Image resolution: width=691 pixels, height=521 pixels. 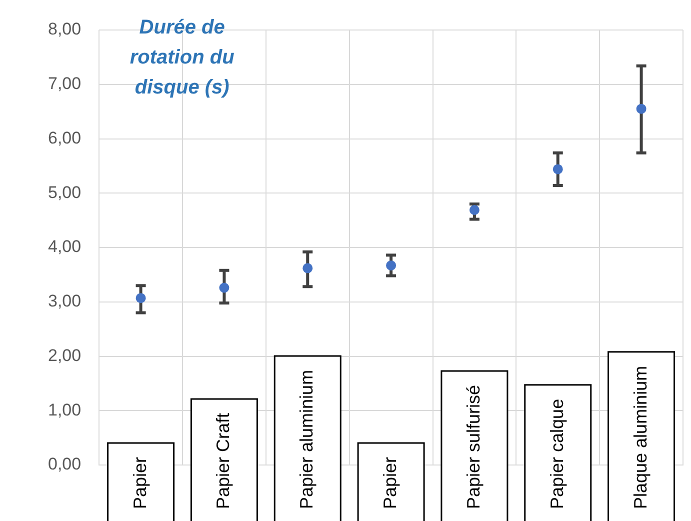 What do you see at coordinates (65, 138) in the screenshot?
I see `y-tick-label: 6,00` at bounding box center [65, 138].